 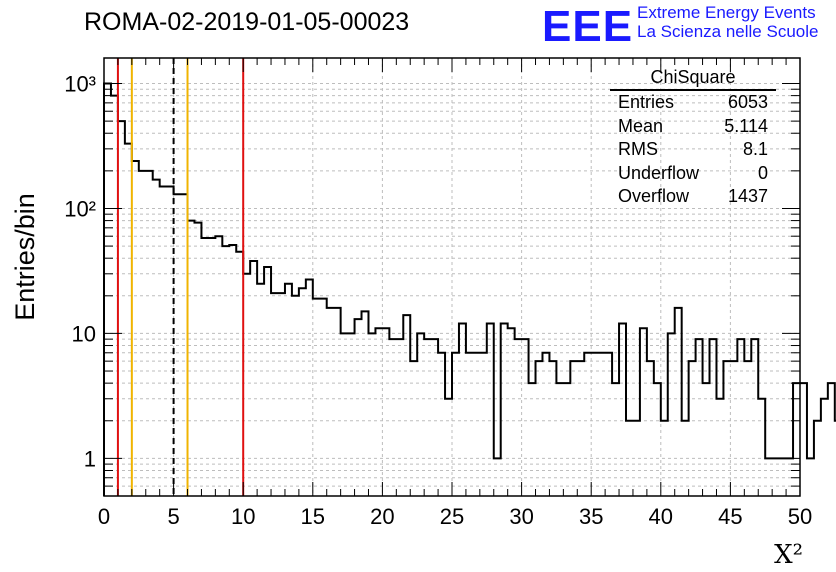 What do you see at coordinates (588, 26) in the screenshot?
I see `eee-logo: EEE` at bounding box center [588, 26].